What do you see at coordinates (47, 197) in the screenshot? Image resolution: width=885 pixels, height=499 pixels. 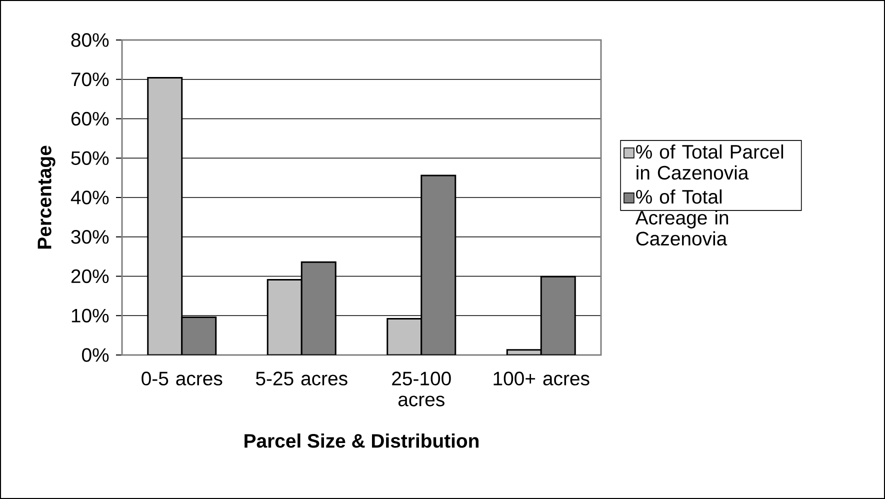 I see `y-axis-title: Percentage` at bounding box center [47, 197].